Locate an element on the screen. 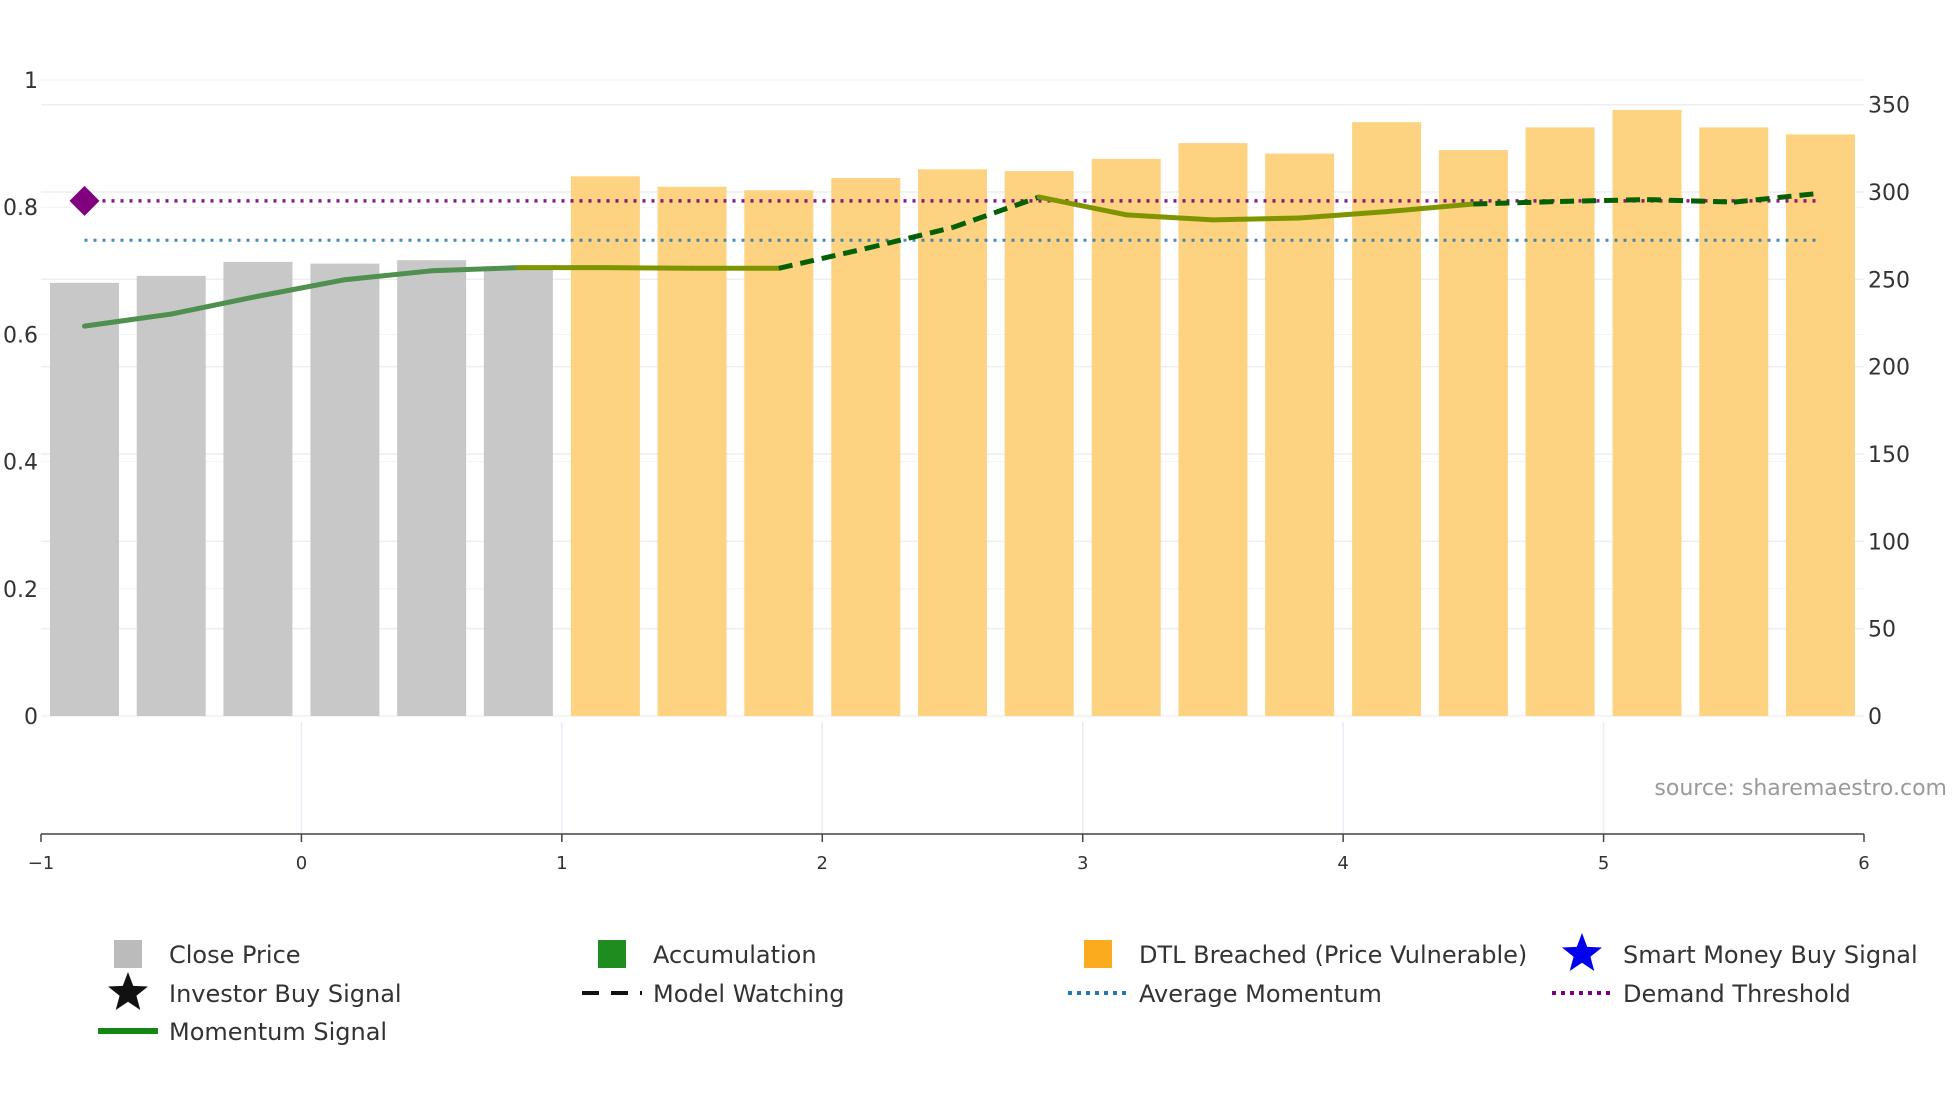 The image size is (1960, 1102). reference-lines is located at coordinates (952, 220).